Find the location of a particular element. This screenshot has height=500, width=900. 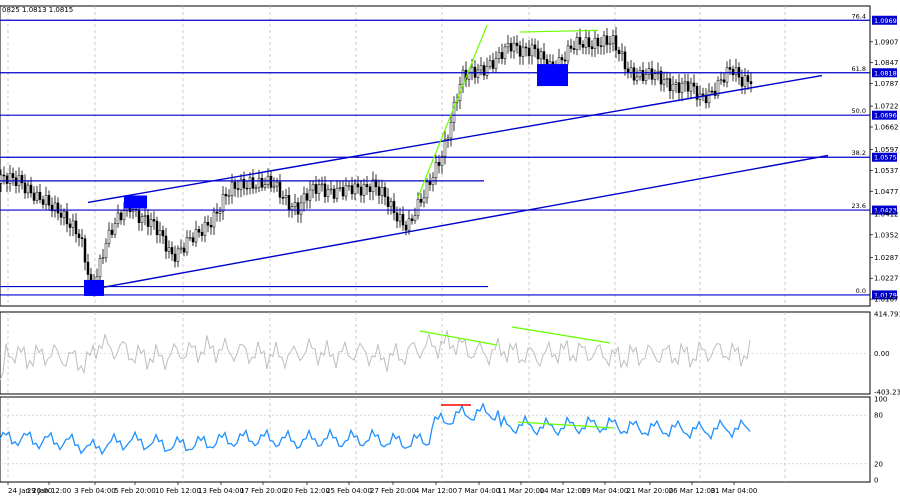

price-tag-label: 1.0575 is located at coordinates (885, 158).